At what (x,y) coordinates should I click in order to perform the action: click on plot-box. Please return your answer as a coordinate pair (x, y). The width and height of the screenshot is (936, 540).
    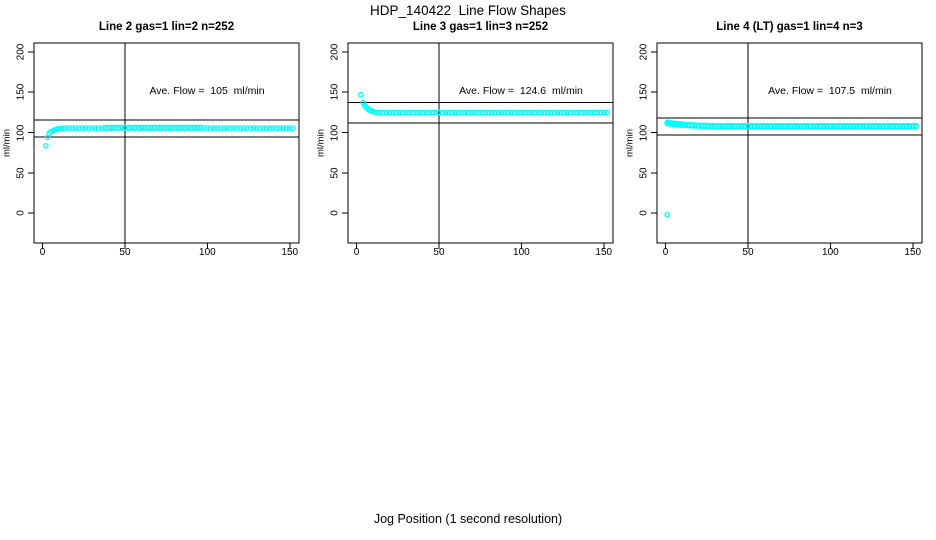
    Looking at the image, I should click on (480, 143).